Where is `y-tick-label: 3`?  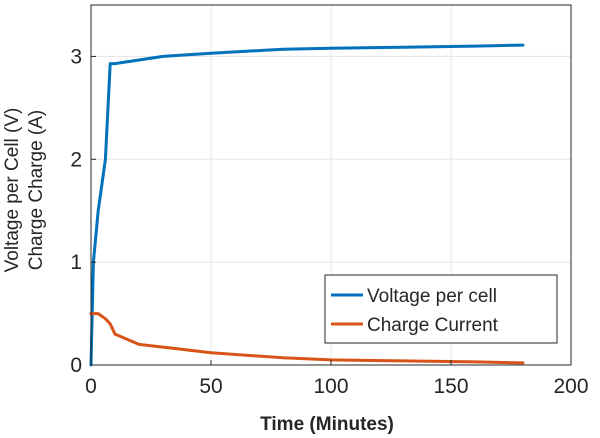 y-tick-label: 3 is located at coordinates (76, 56).